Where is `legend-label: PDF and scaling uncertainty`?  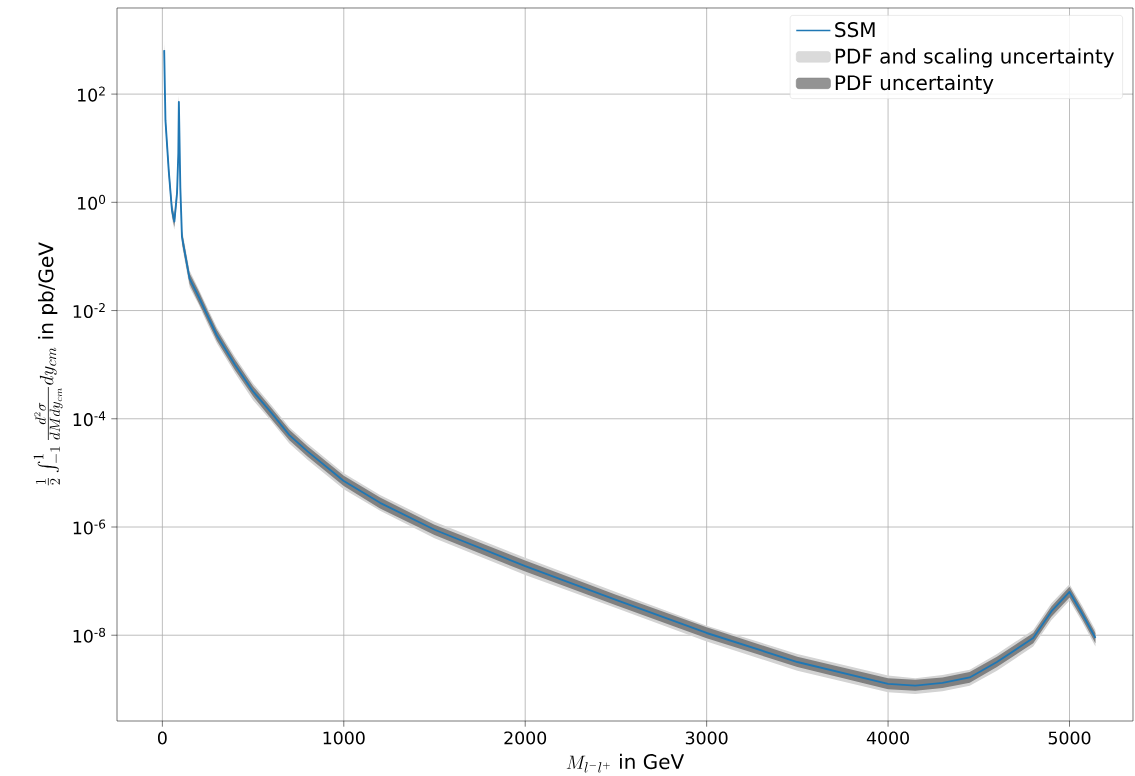 legend-label: PDF and scaling uncertainty is located at coordinates (974, 58).